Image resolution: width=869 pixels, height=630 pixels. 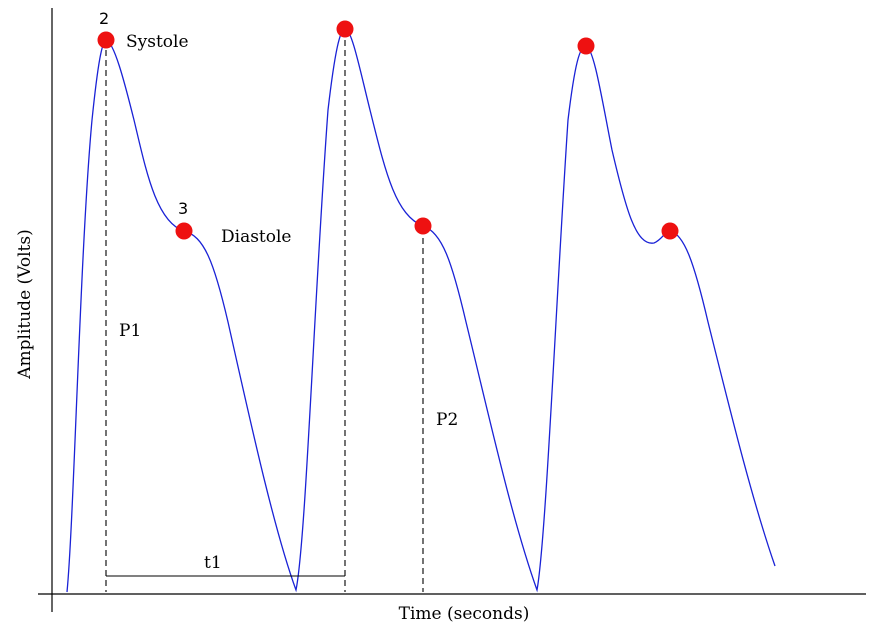 I want to click on systole-peak-3-marker, so click(x=586, y=46).